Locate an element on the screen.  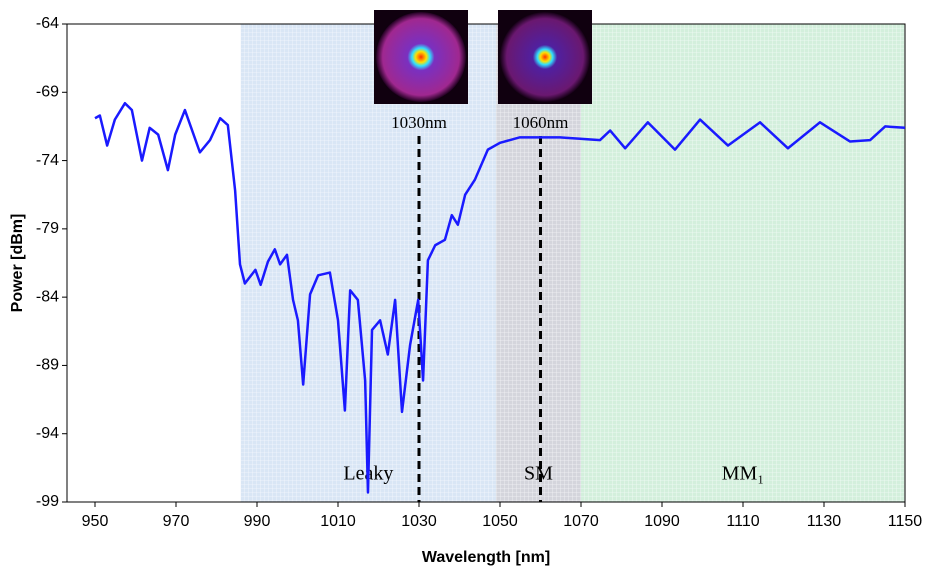
y-tick-label: -89 is located at coordinates (47, 365).